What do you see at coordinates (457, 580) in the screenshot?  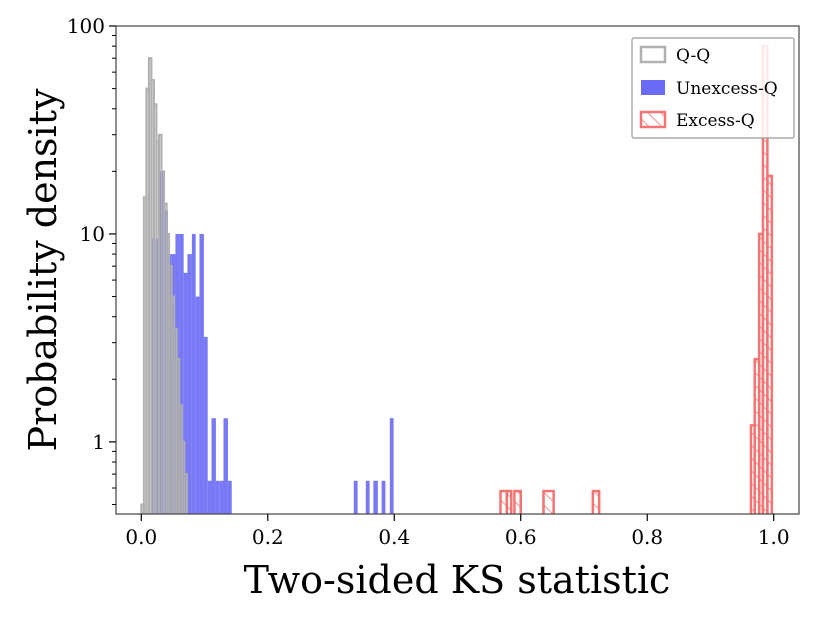 I see `x-axis-title: Two-sided KS statistic` at bounding box center [457, 580].